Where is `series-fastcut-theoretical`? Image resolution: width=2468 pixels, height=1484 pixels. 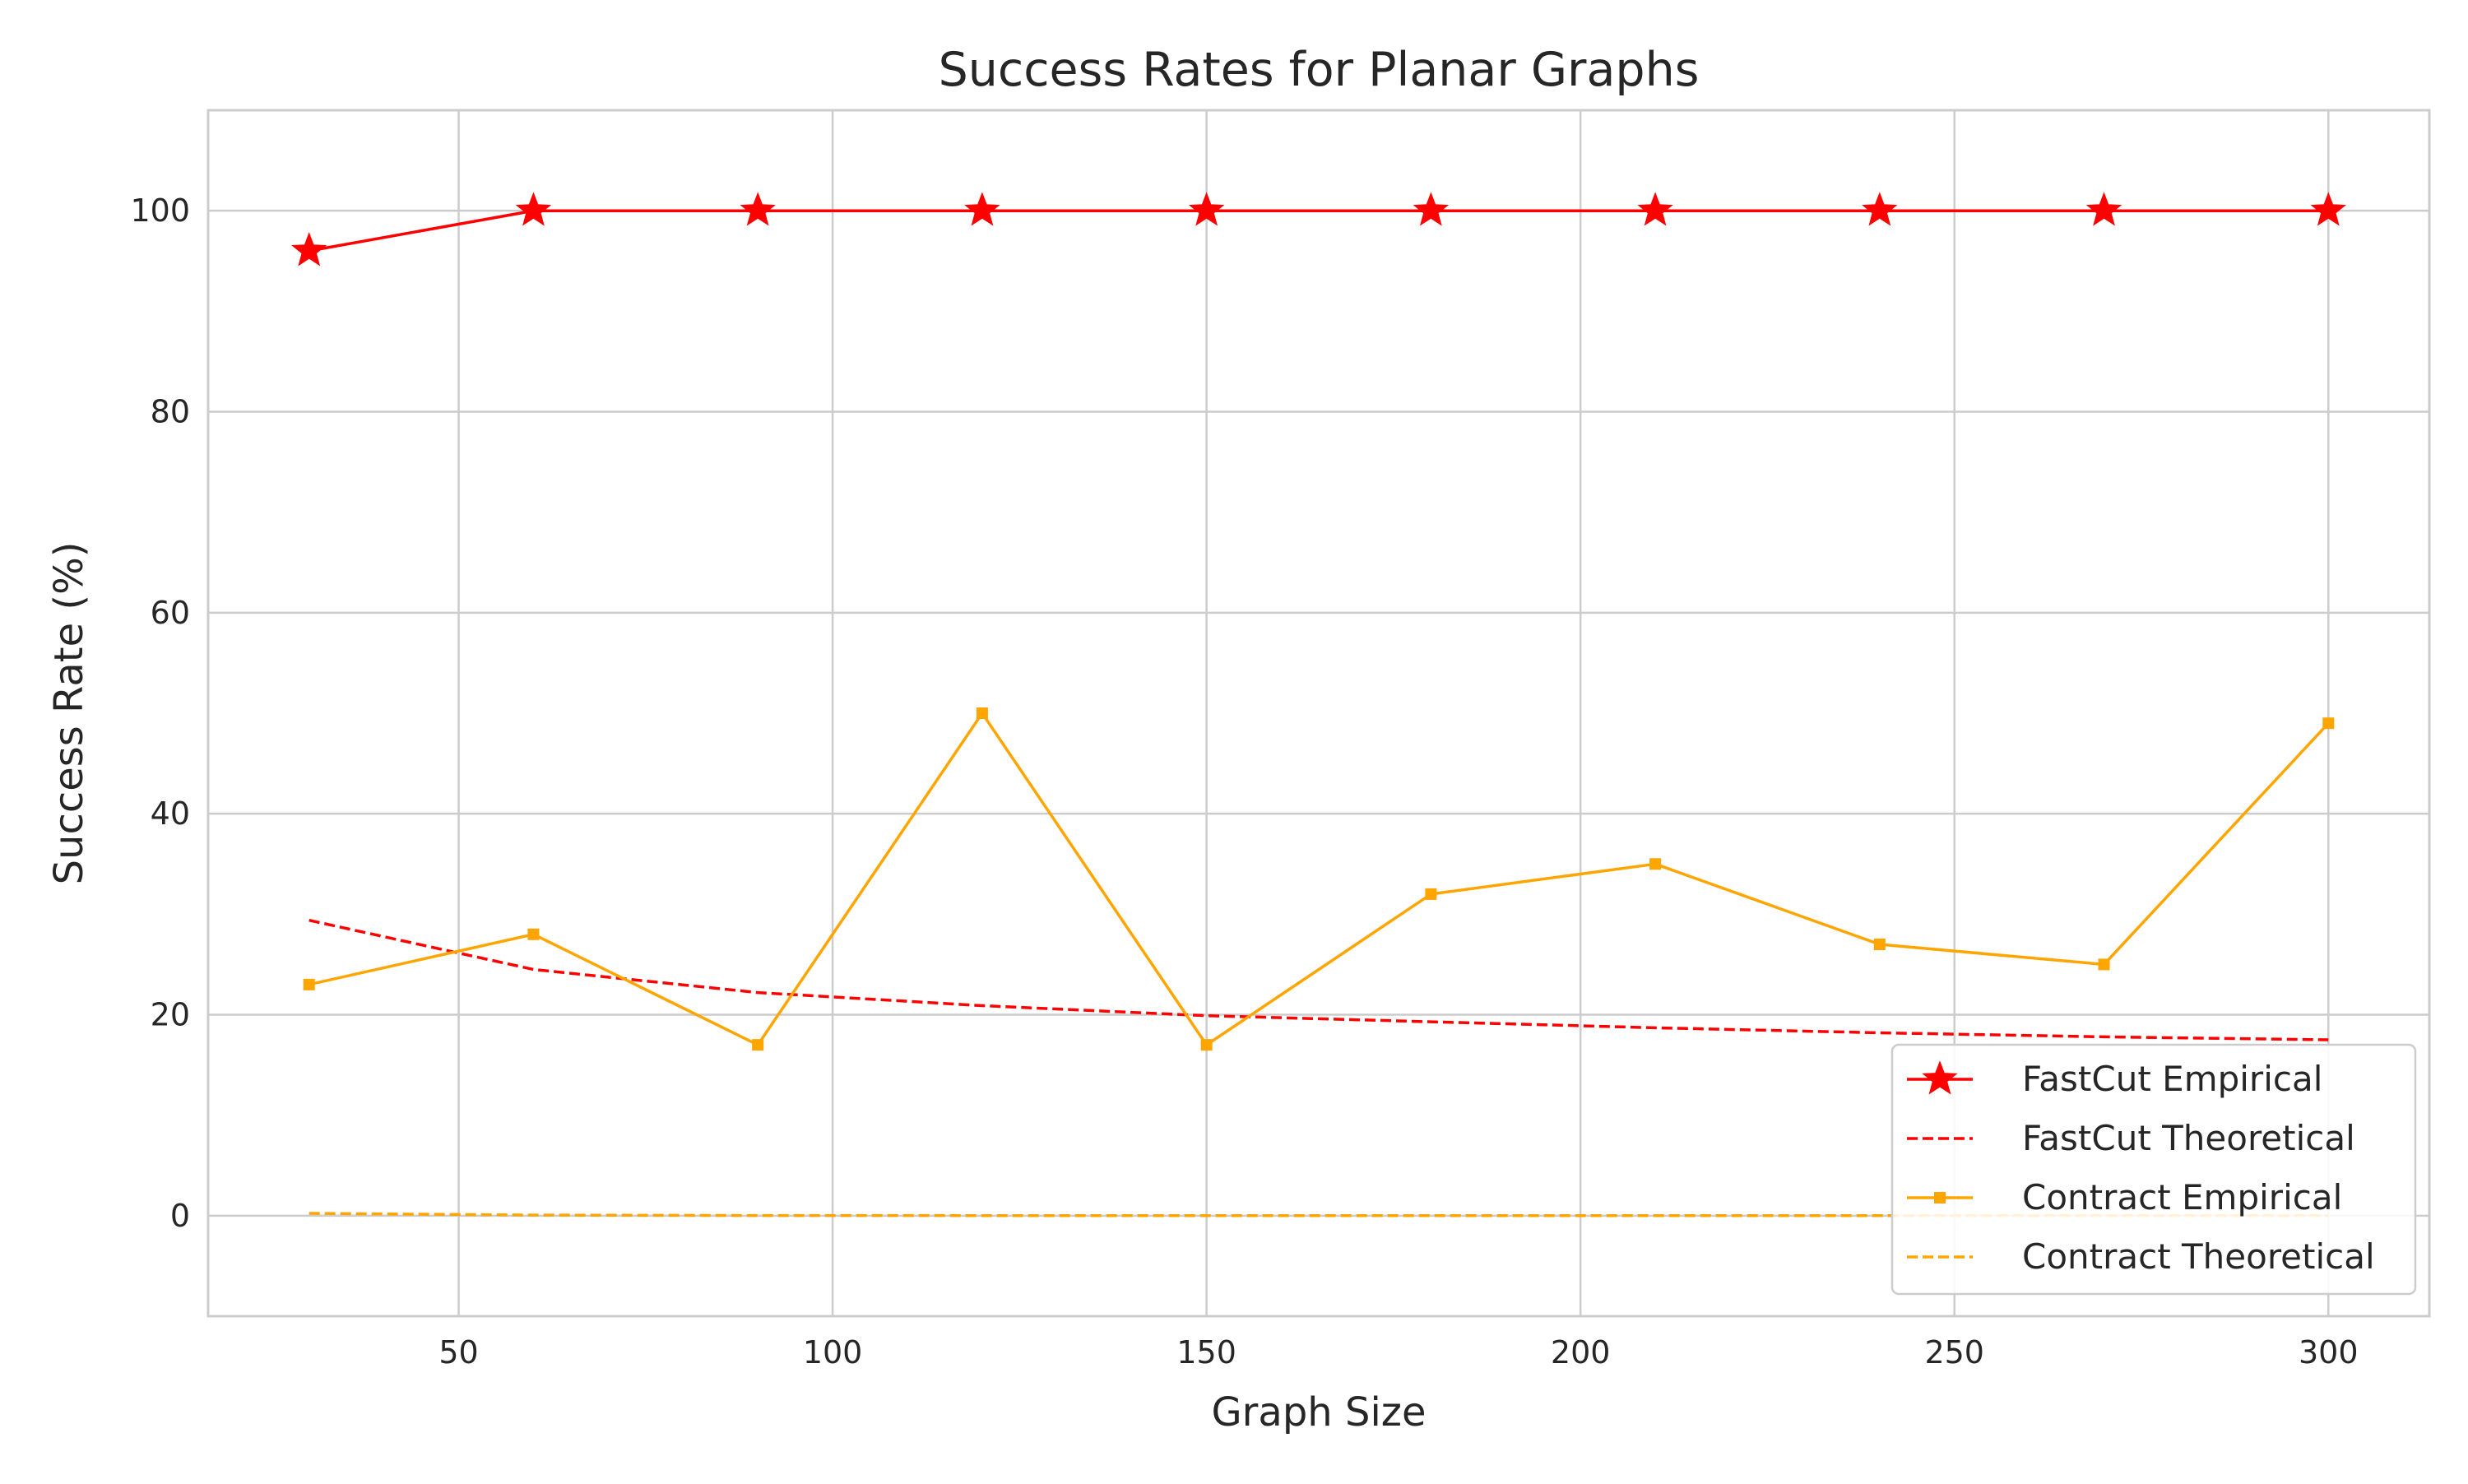 series-fastcut-theoretical is located at coordinates (1318, 980).